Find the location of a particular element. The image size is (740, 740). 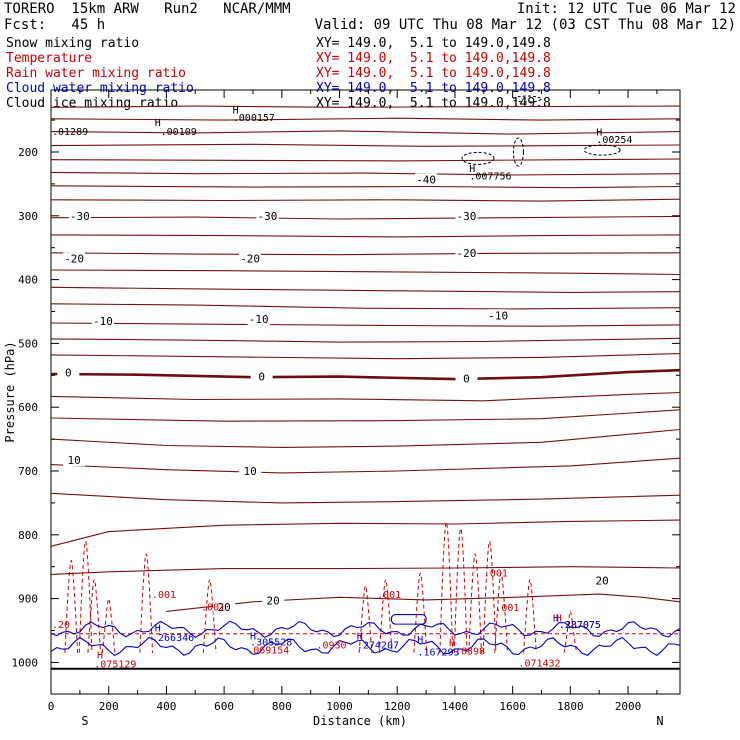

legend-snow-label: Snow mixing ratio is located at coordinates (73, 43).